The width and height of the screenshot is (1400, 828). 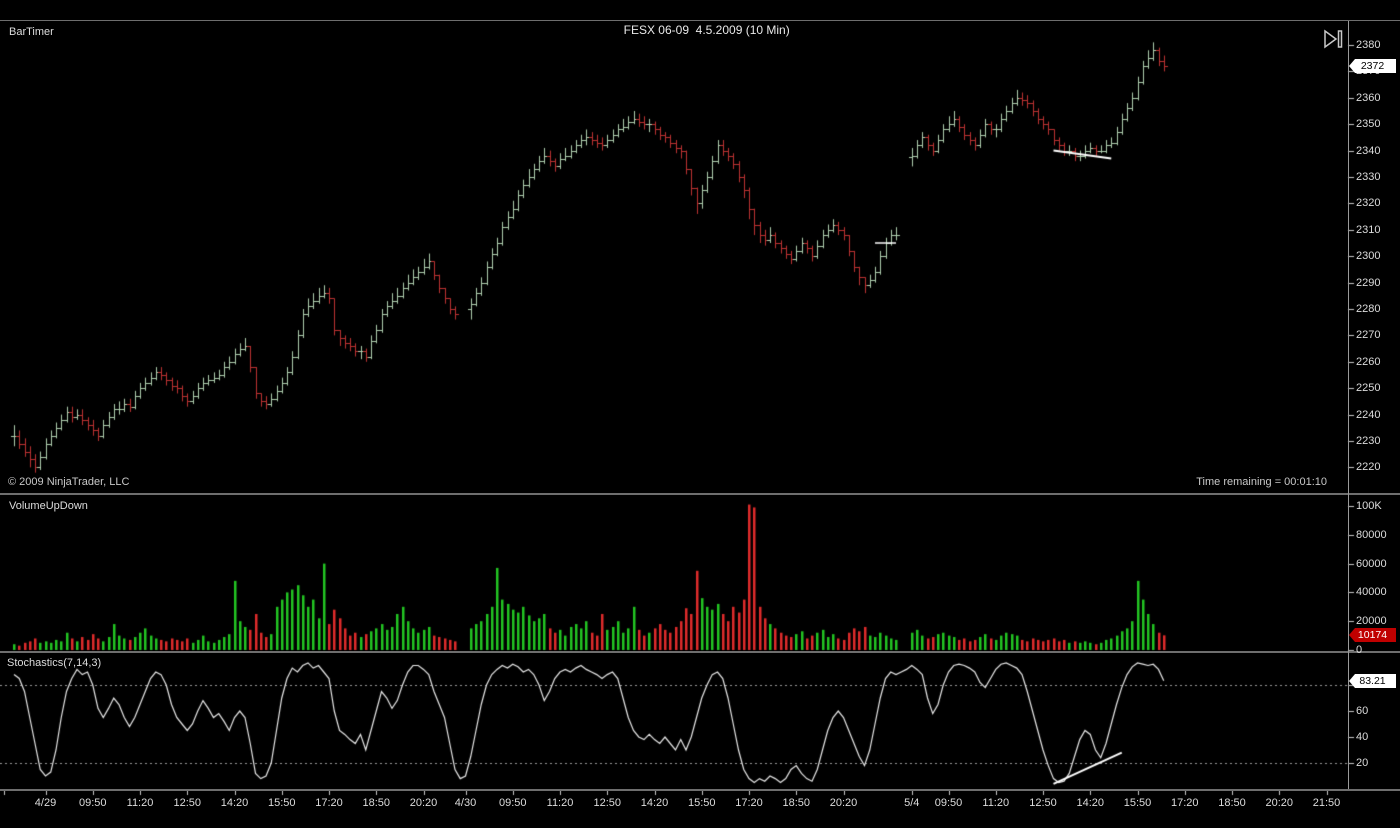 I want to click on price-volume-divider, so click(x=700, y=494).